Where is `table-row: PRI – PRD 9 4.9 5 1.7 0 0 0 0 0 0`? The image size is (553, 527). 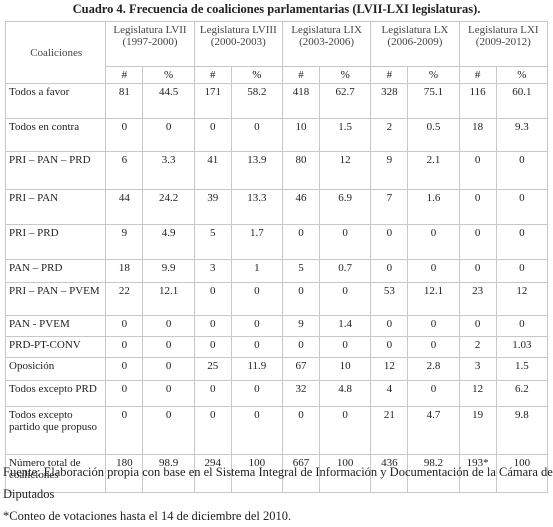
table-row: PRI – PRD 9 4.9 5 1.7 0 0 0 0 0 0 is located at coordinates (276, 242).